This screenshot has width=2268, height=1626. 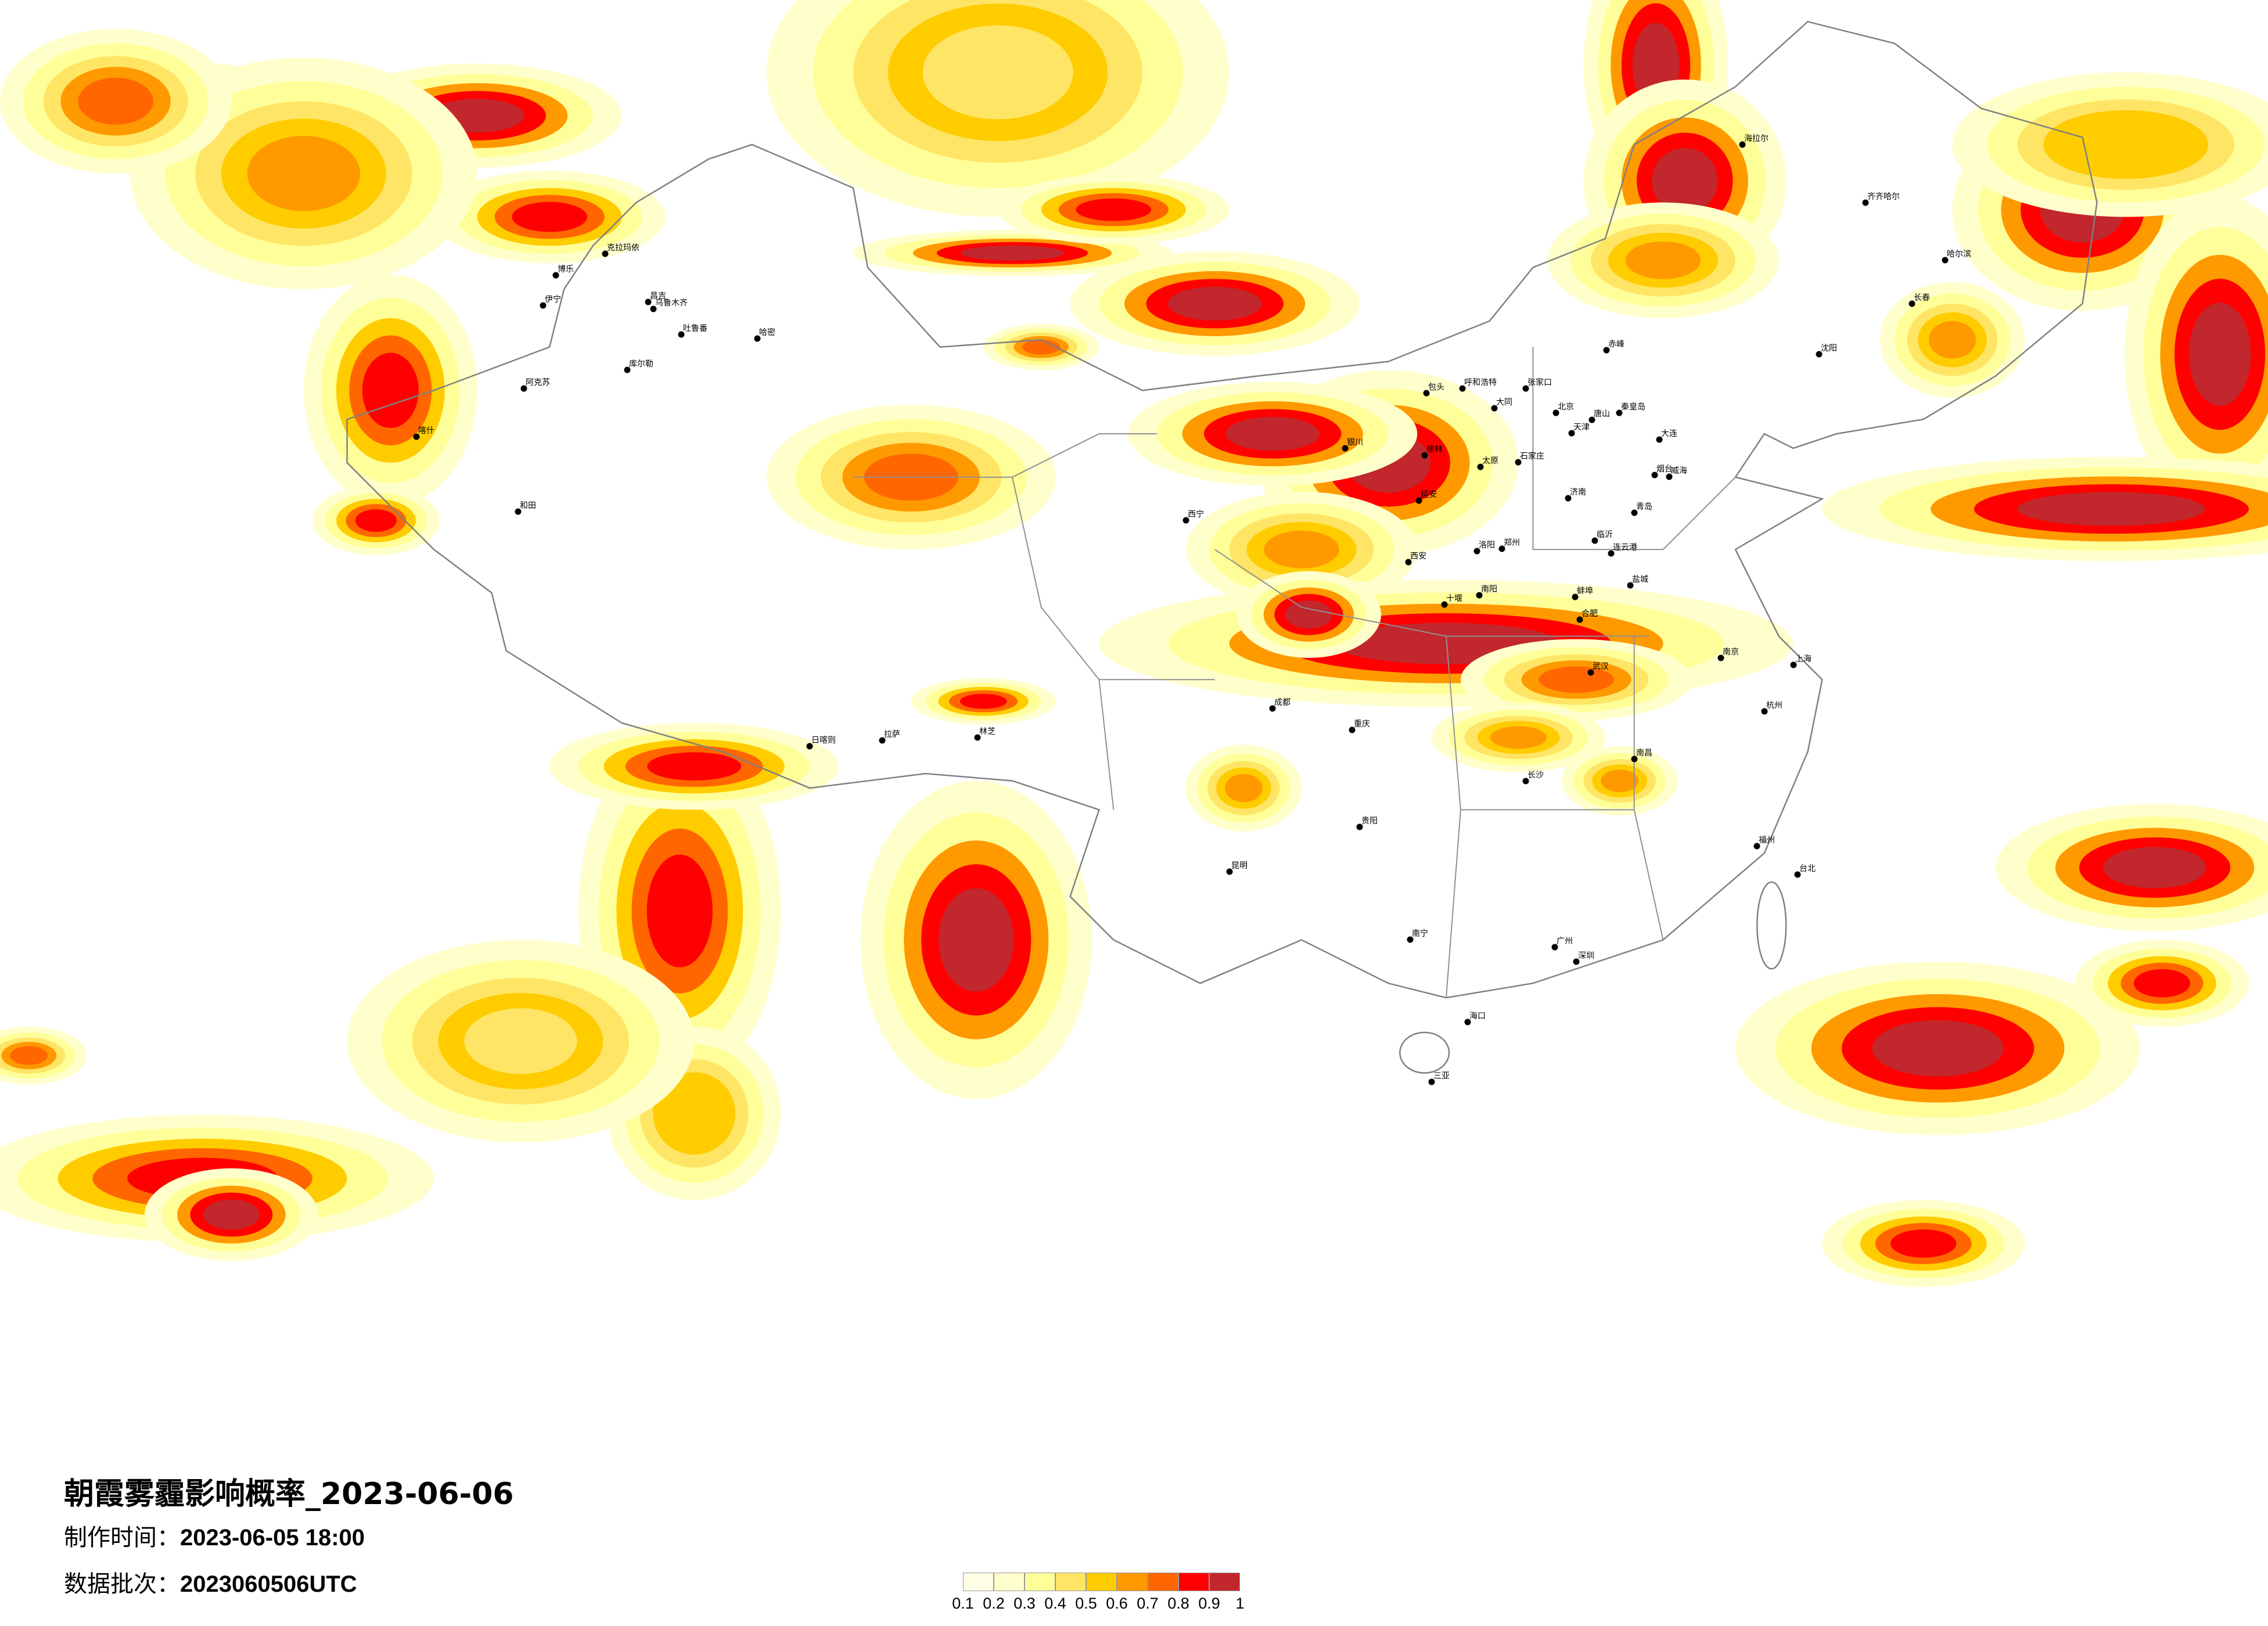 What do you see at coordinates (1771, 708) in the screenshot?
I see `city-marker: 杭州` at bounding box center [1771, 708].